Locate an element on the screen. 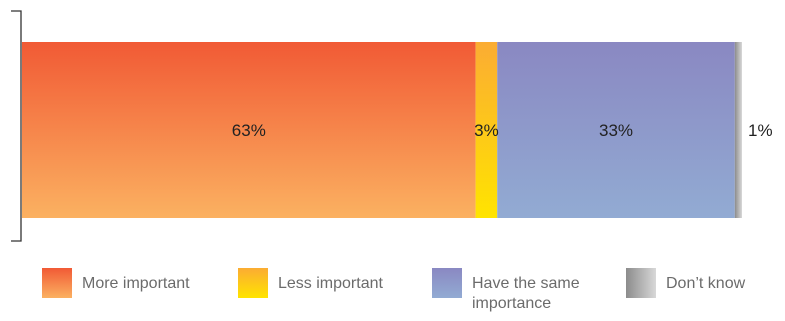  data-label-less-important: 3% is located at coordinates (486, 130).